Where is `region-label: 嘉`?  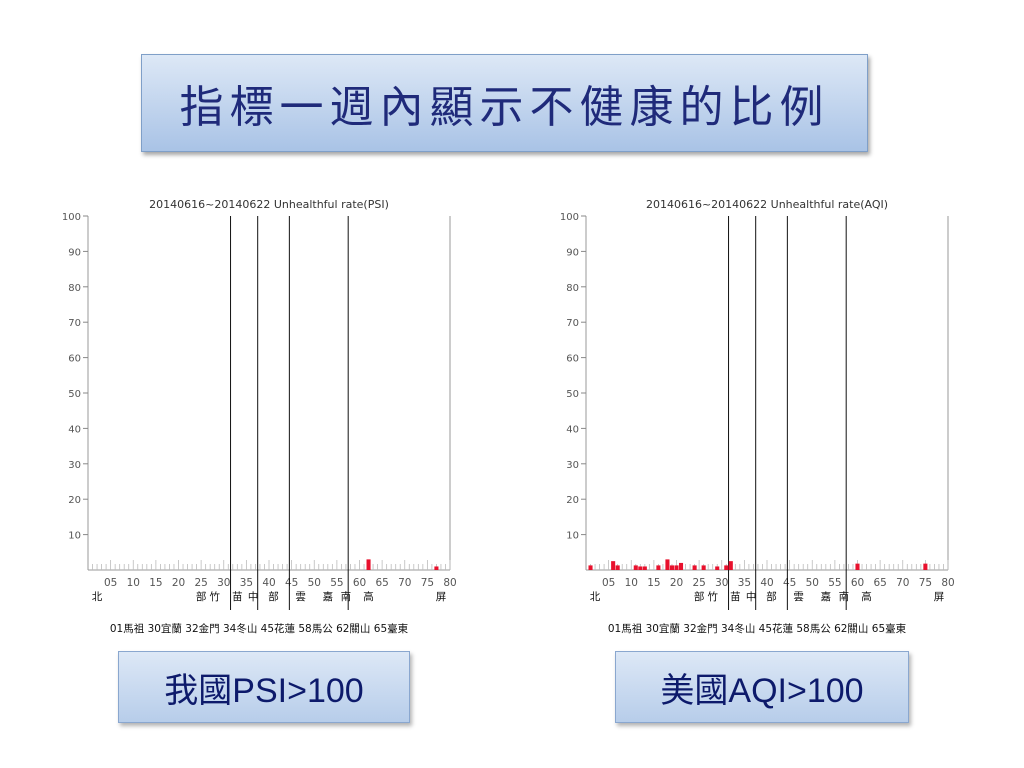 region-label: 嘉 is located at coordinates (328, 596).